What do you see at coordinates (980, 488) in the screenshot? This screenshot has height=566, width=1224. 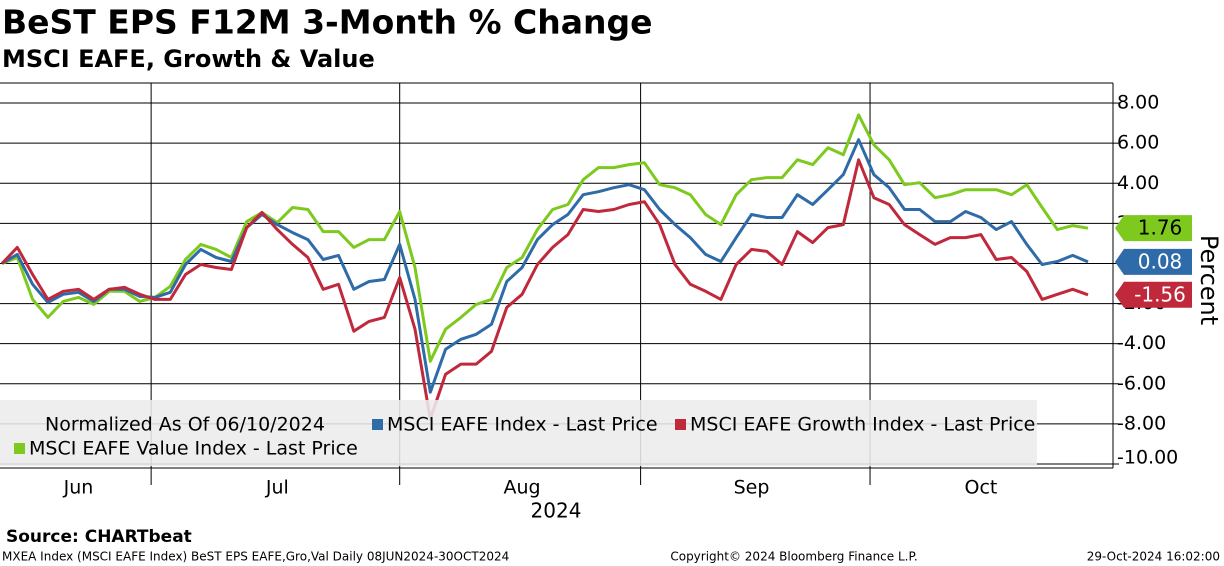 I see `x-tick-label: Oct` at bounding box center [980, 488].